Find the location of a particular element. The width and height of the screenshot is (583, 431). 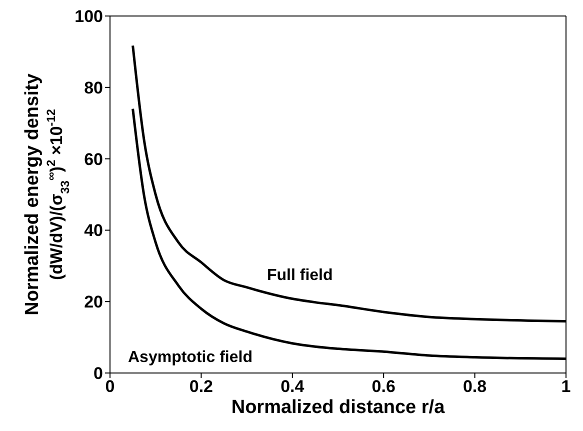

x-tick-label: 0 is located at coordinates (110, 386).